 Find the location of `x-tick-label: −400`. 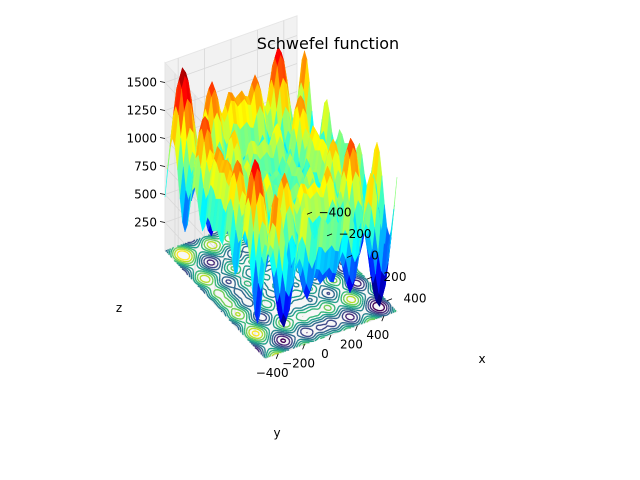

x-tick-label: −400 is located at coordinates (335, 212).